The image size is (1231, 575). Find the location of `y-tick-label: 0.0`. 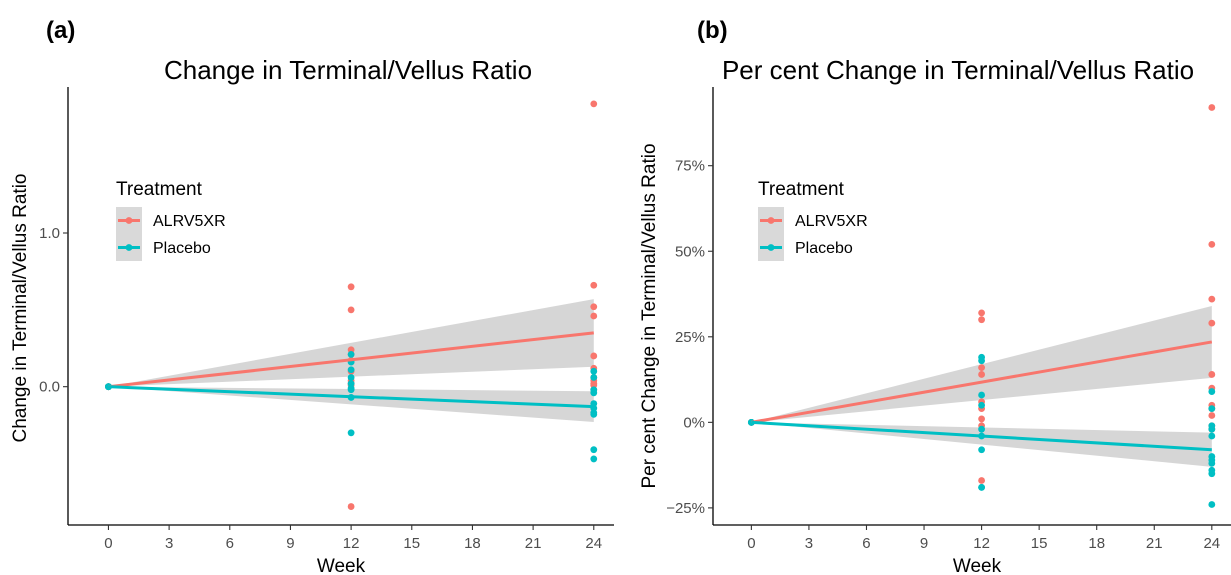

y-tick-label: 0.0 is located at coordinates (49, 387).